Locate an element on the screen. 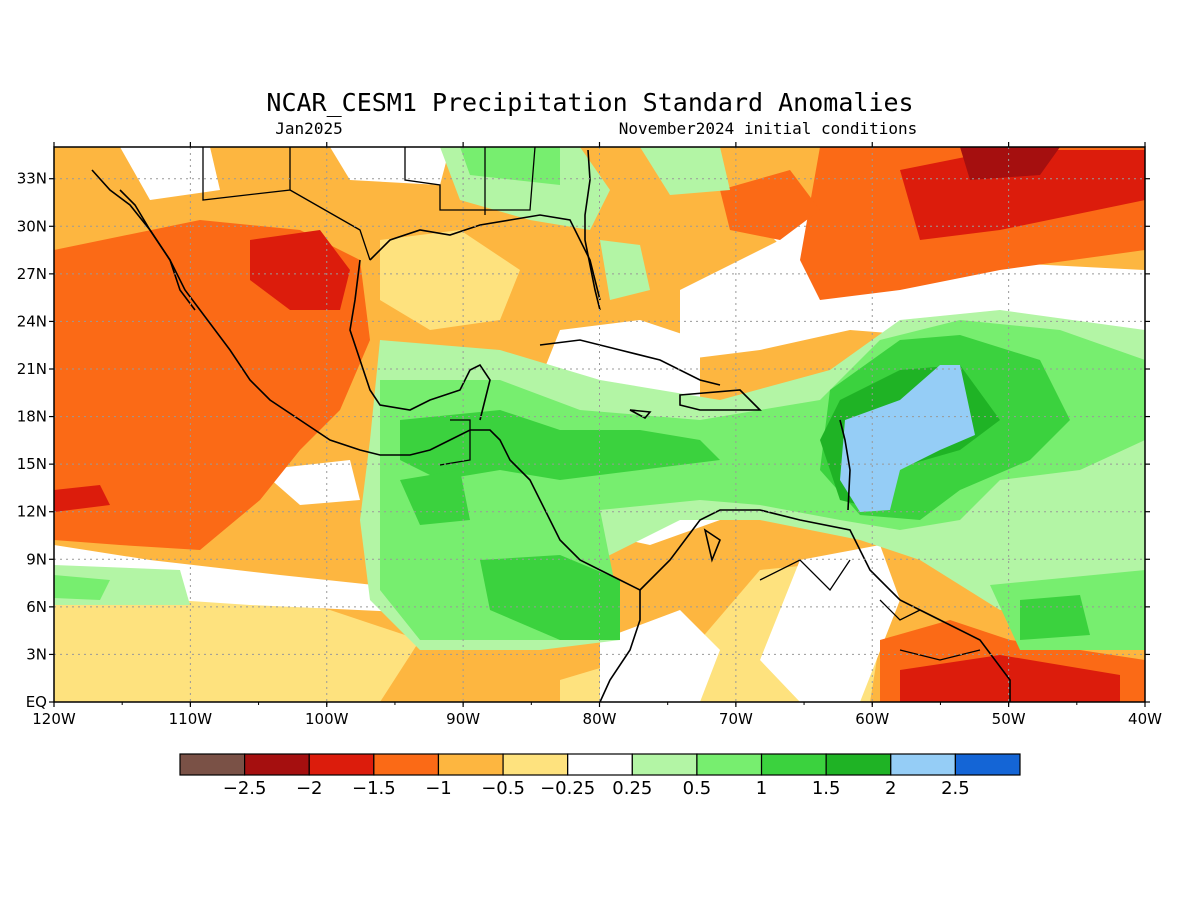 The image size is (1200, 900). lat-tick-label: 15N is located at coordinates (32, 464).